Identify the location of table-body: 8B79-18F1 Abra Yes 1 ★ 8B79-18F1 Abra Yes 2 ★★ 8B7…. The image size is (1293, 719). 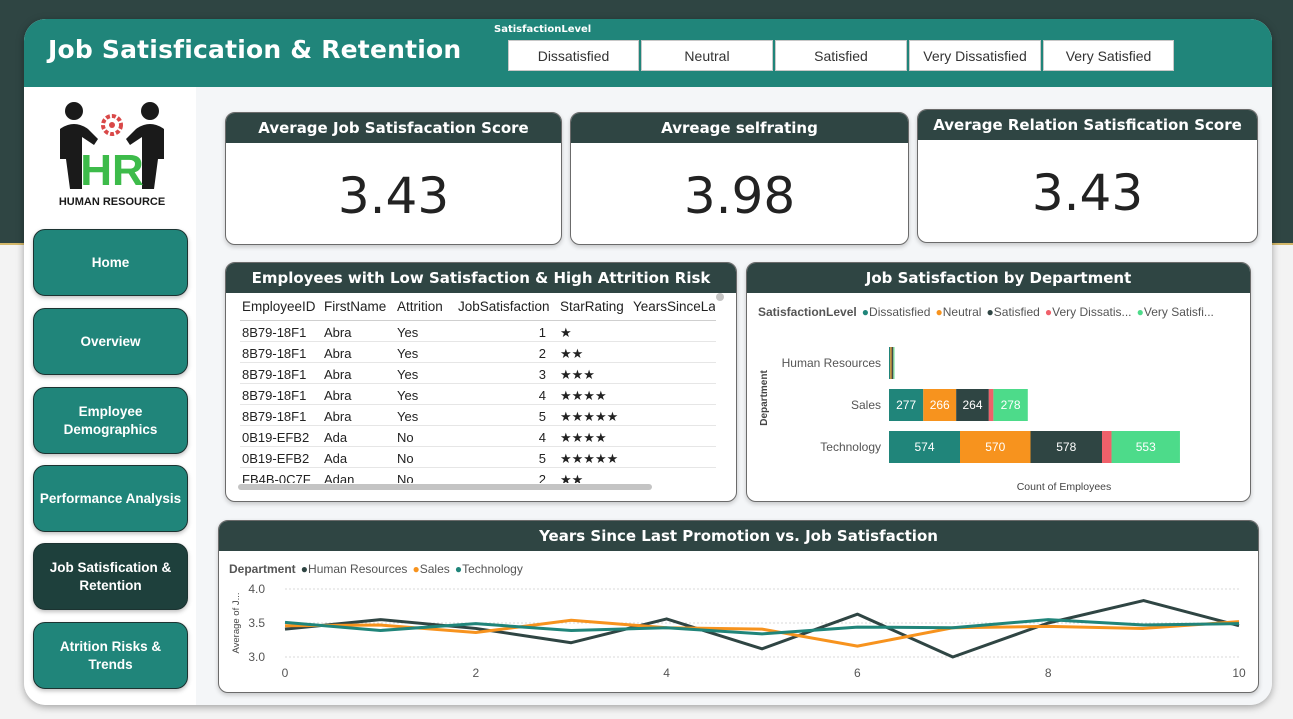
(478, 402).